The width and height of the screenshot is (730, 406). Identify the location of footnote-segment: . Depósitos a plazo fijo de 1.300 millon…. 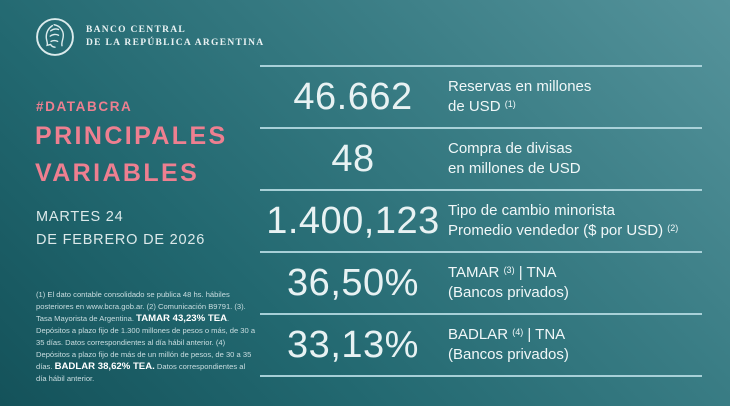
(146, 342).